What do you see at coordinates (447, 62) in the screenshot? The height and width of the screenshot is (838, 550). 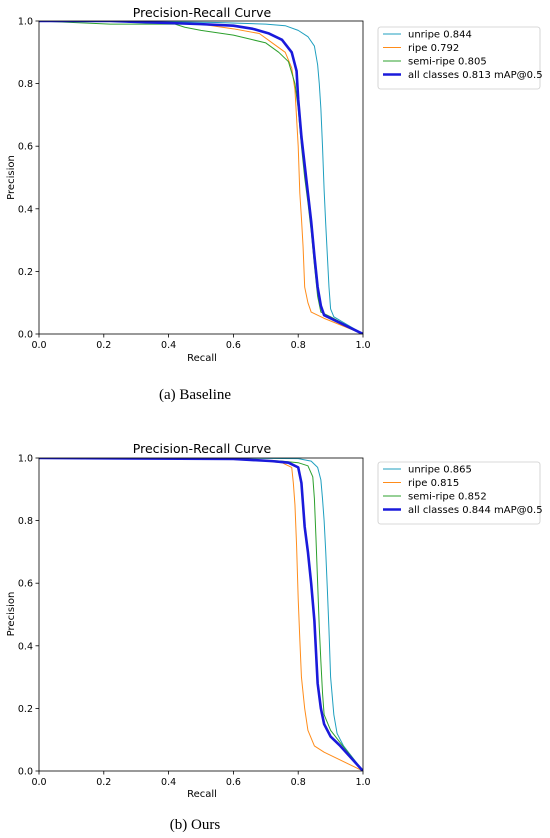 I see `legend-entry: semi-ripe 0.805` at bounding box center [447, 62].